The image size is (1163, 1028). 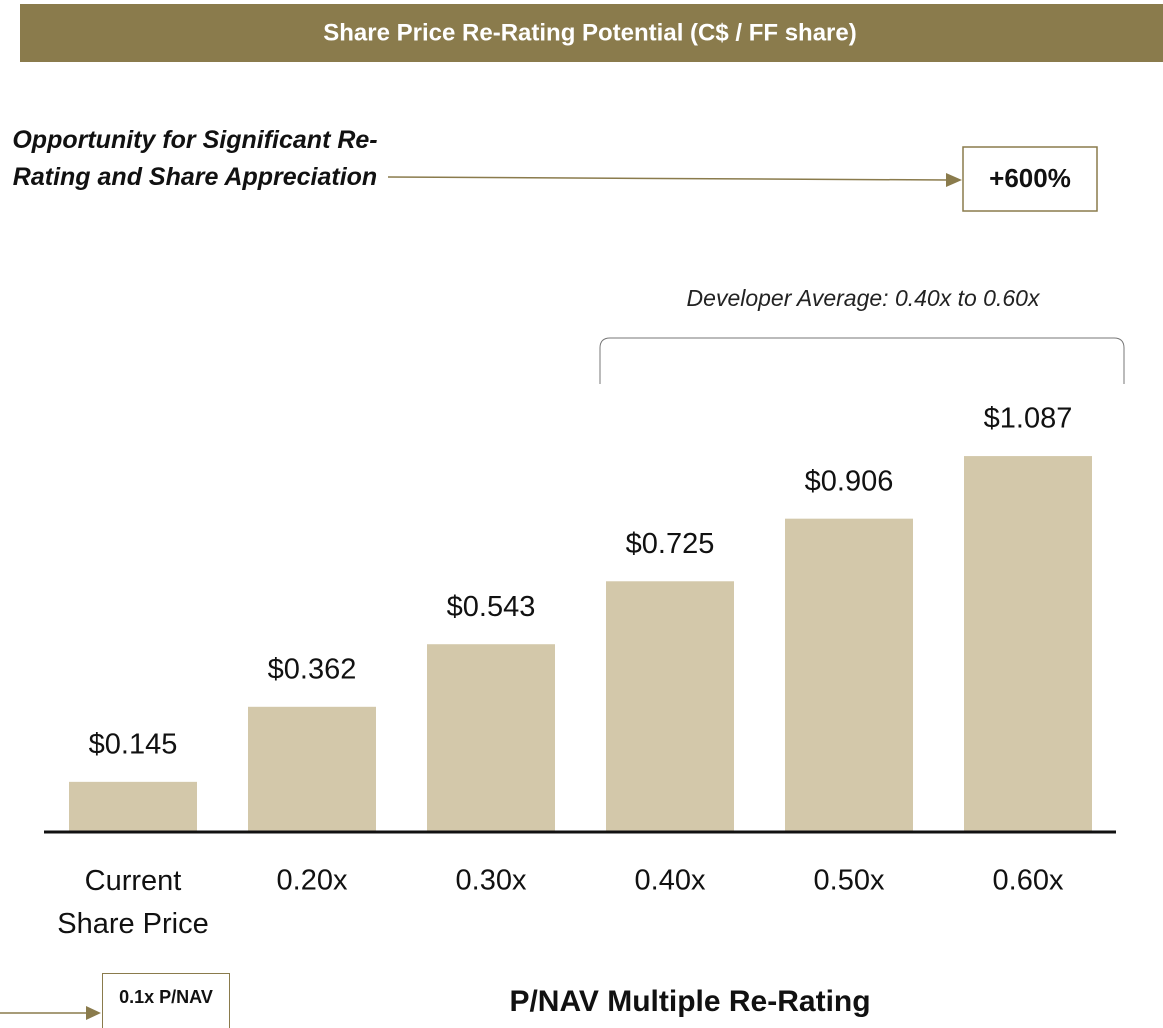 I want to click on bracket, so click(x=862, y=360).